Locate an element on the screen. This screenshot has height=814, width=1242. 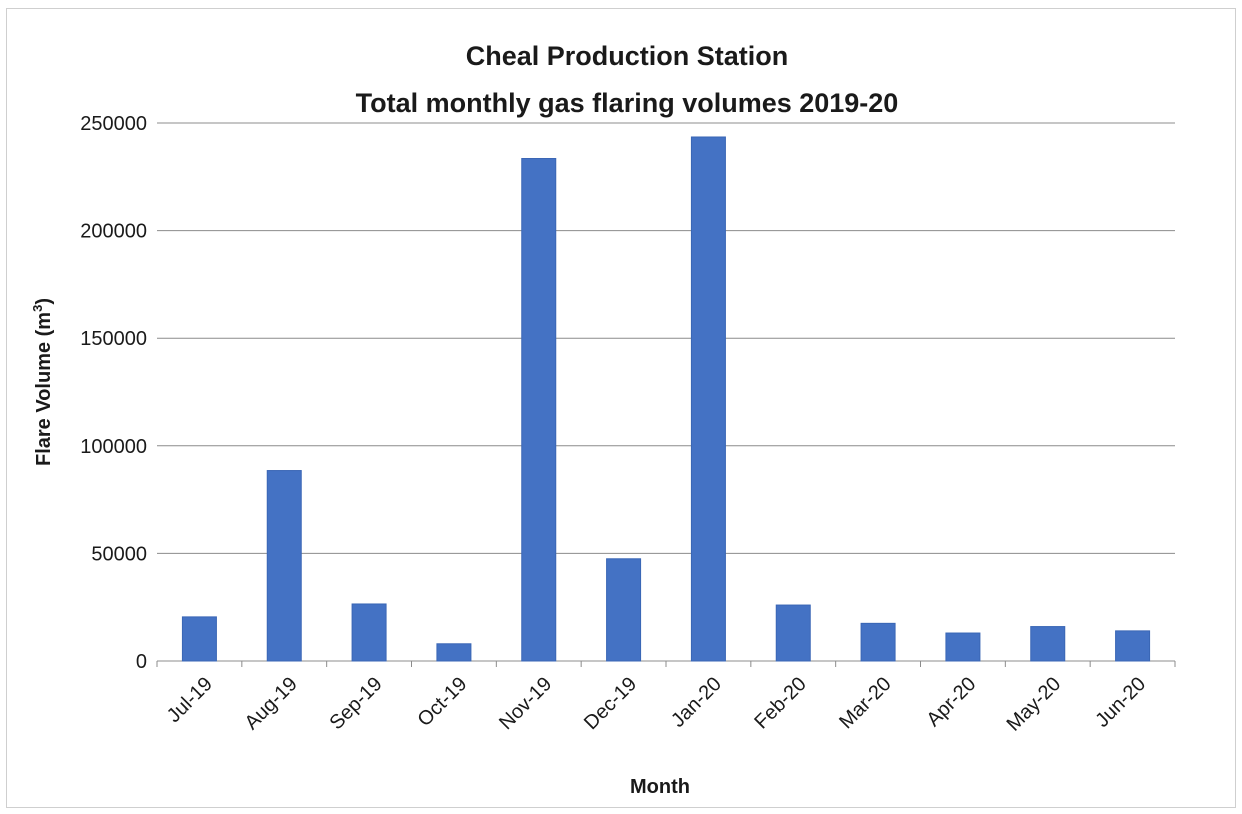
x-tick-label: Nov-19 is located at coordinates (525, 703).